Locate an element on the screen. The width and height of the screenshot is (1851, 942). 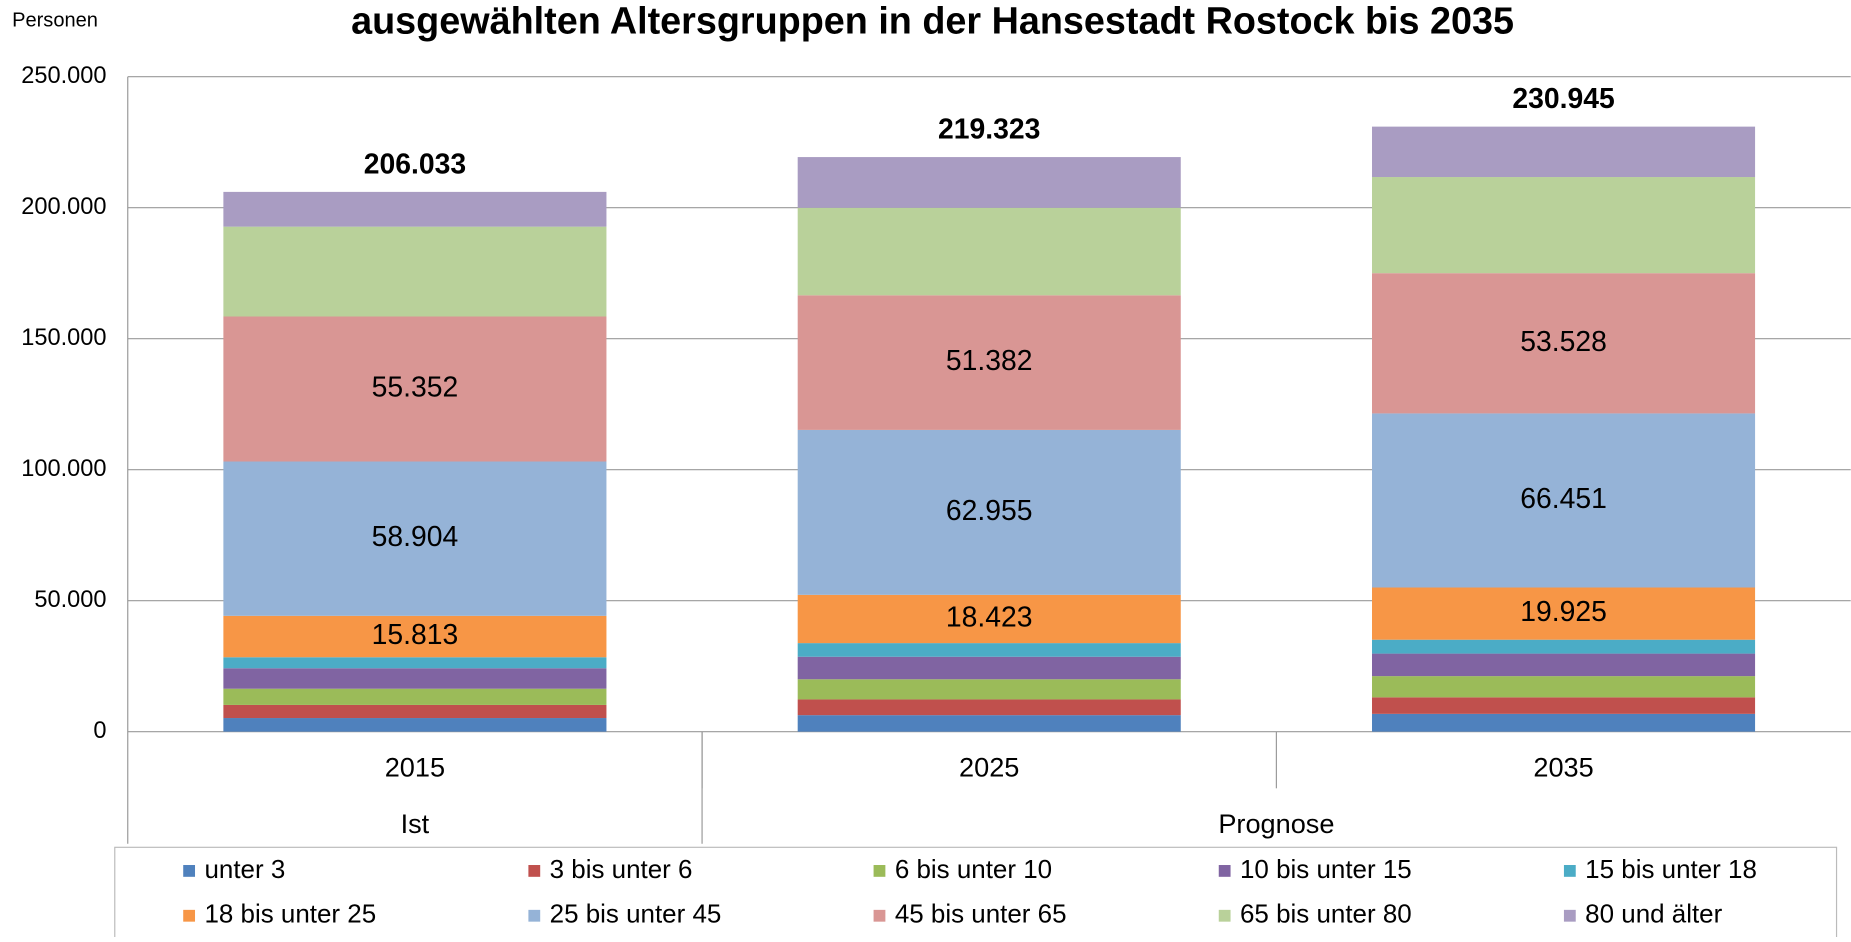
data-label: 51.382 is located at coordinates (989, 361).